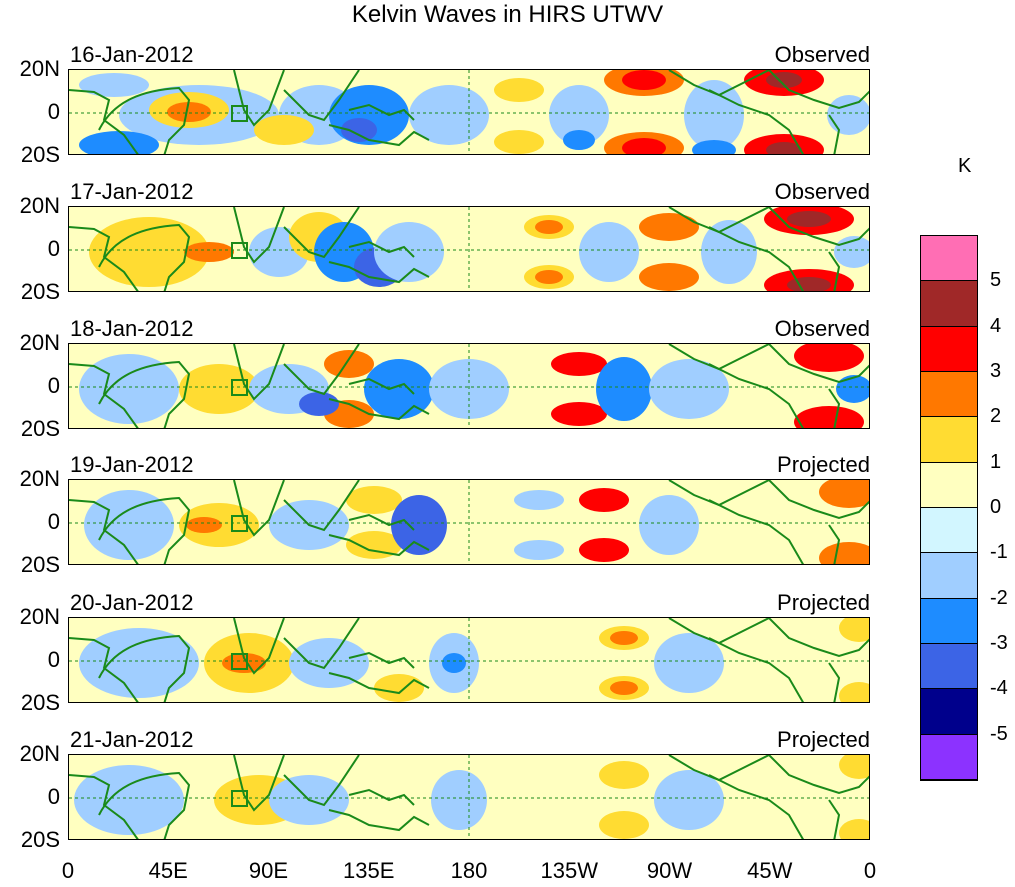  Describe the element at coordinates (996, 325) in the screenshot. I see `colorbar-tick-label: 4` at that location.